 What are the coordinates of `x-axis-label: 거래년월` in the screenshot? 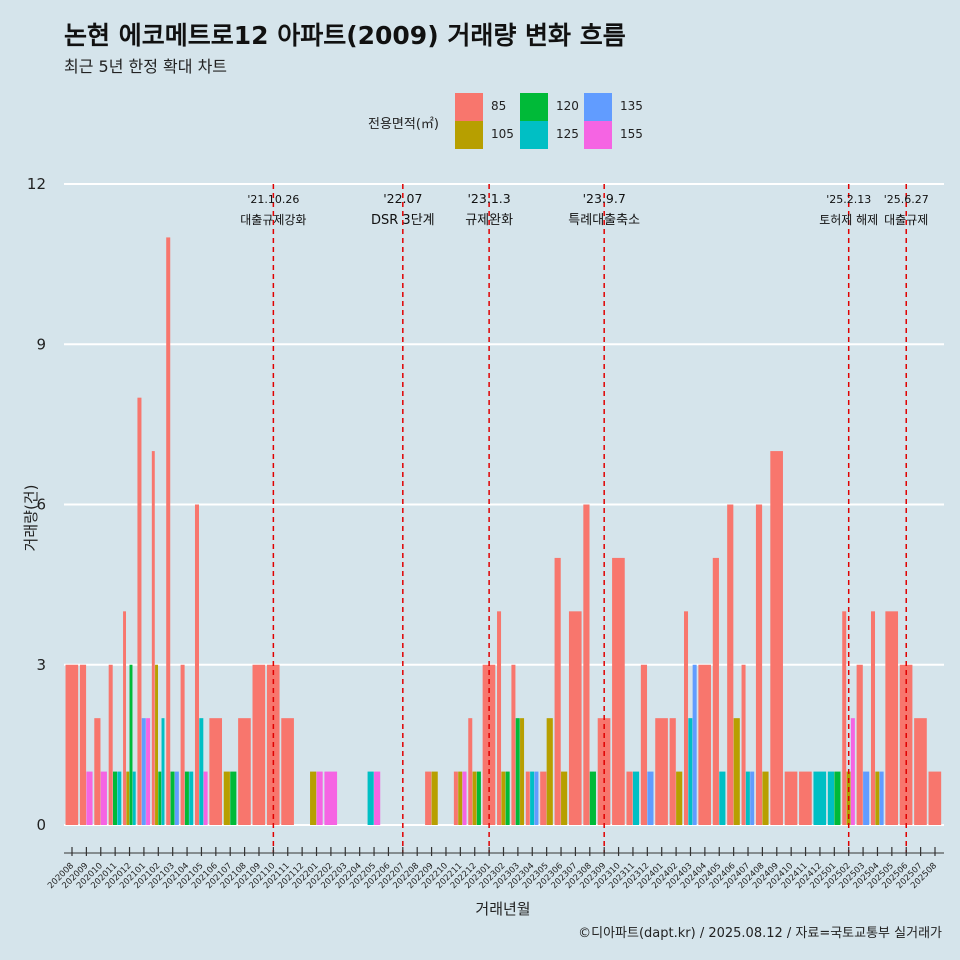 It's located at (502, 909).